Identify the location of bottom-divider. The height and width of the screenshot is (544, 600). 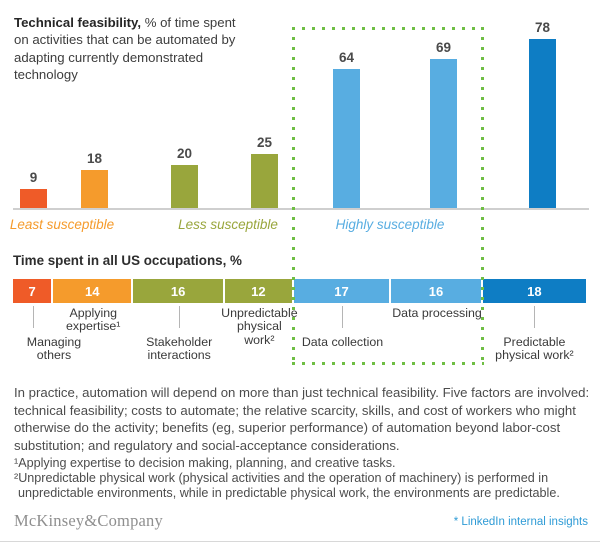
(300, 541).